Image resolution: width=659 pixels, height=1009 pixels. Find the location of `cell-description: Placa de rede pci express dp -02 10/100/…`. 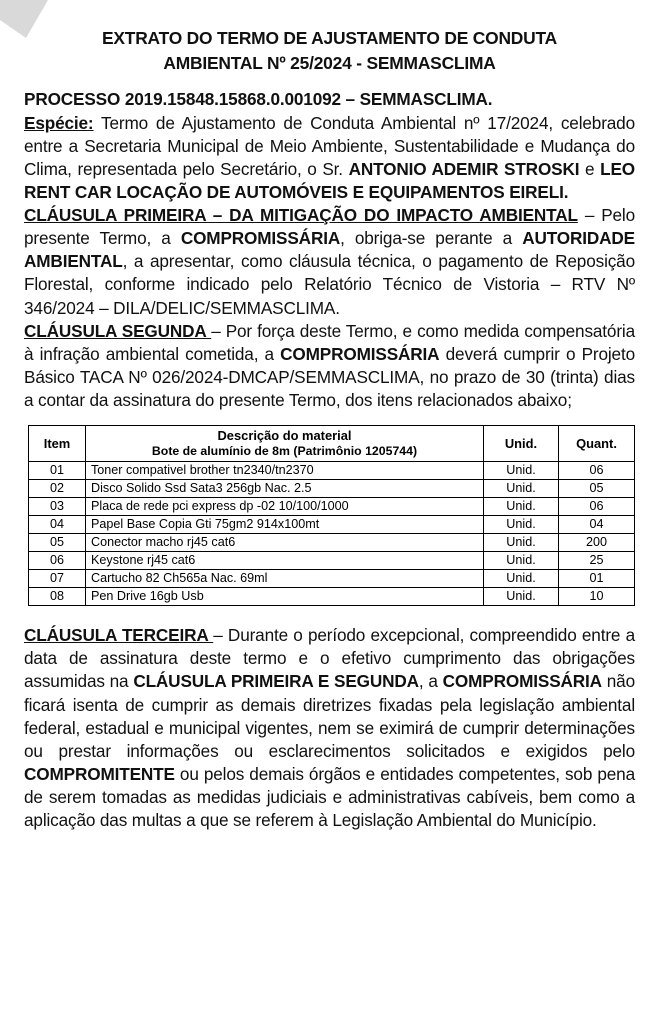

cell-description: Placa de rede pci express dp -02 10/100/… is located at coordinates (284, 507).